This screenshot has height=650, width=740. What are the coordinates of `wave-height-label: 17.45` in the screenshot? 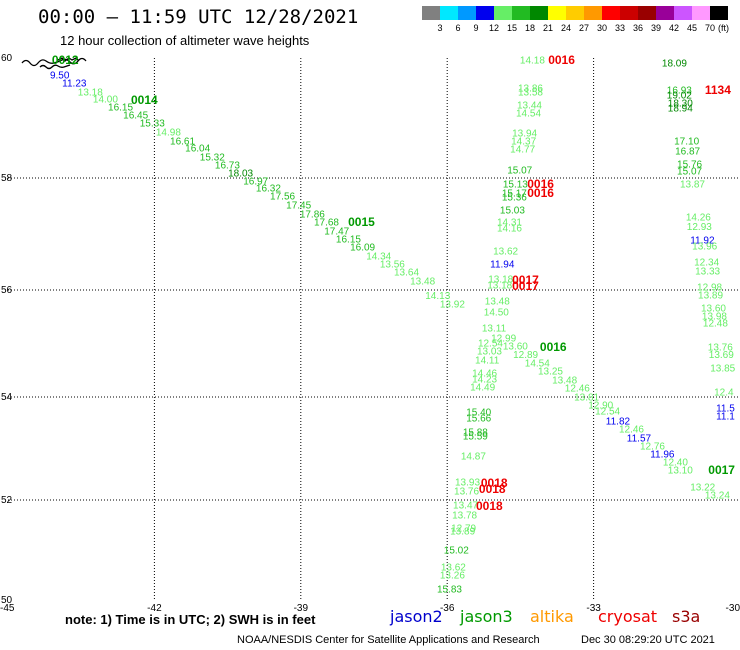 It's located at (298, 205).